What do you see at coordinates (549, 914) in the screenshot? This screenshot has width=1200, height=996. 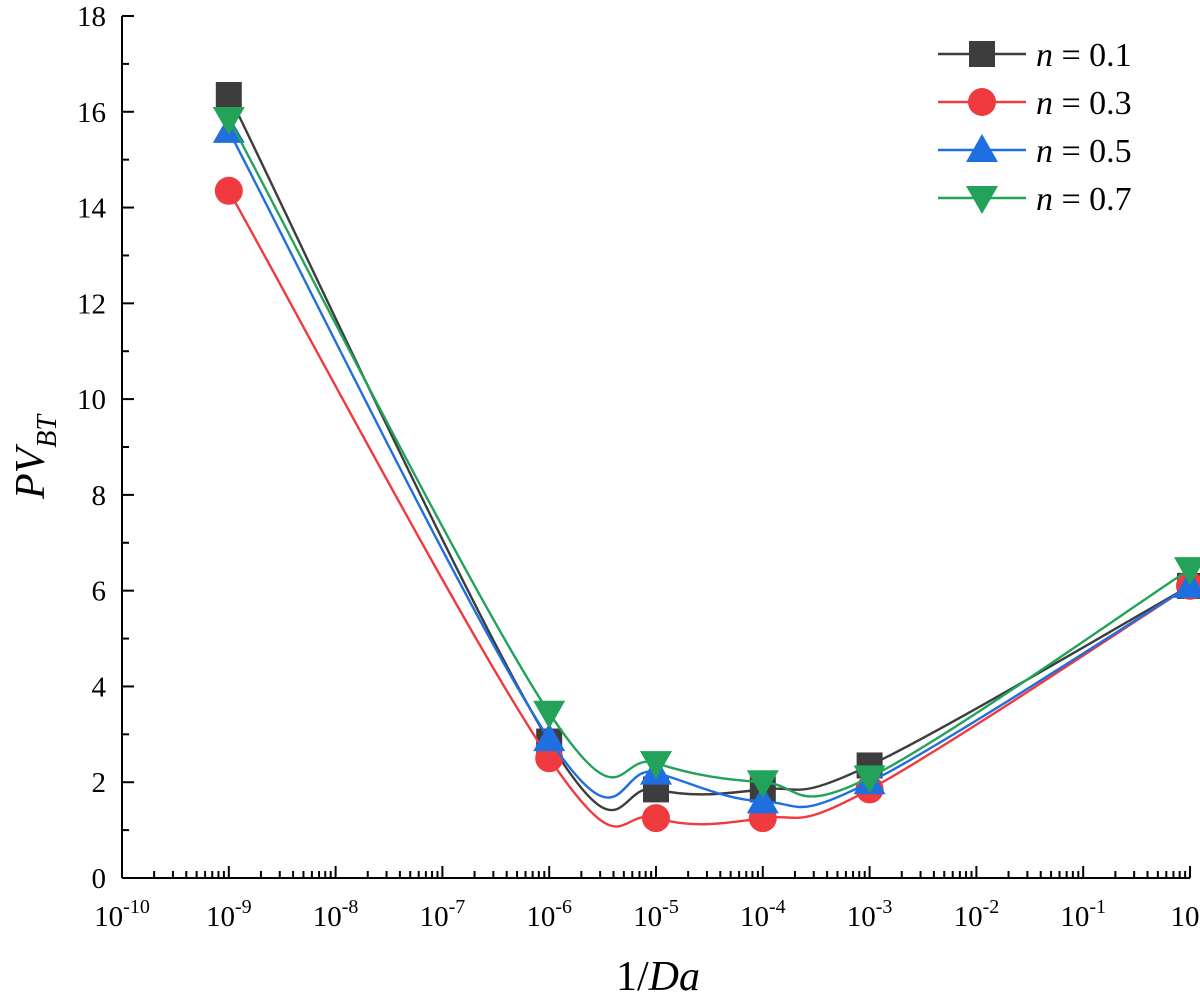 I see `x-tick-label: 10⁻⁶` at bounding box center [549, 914].